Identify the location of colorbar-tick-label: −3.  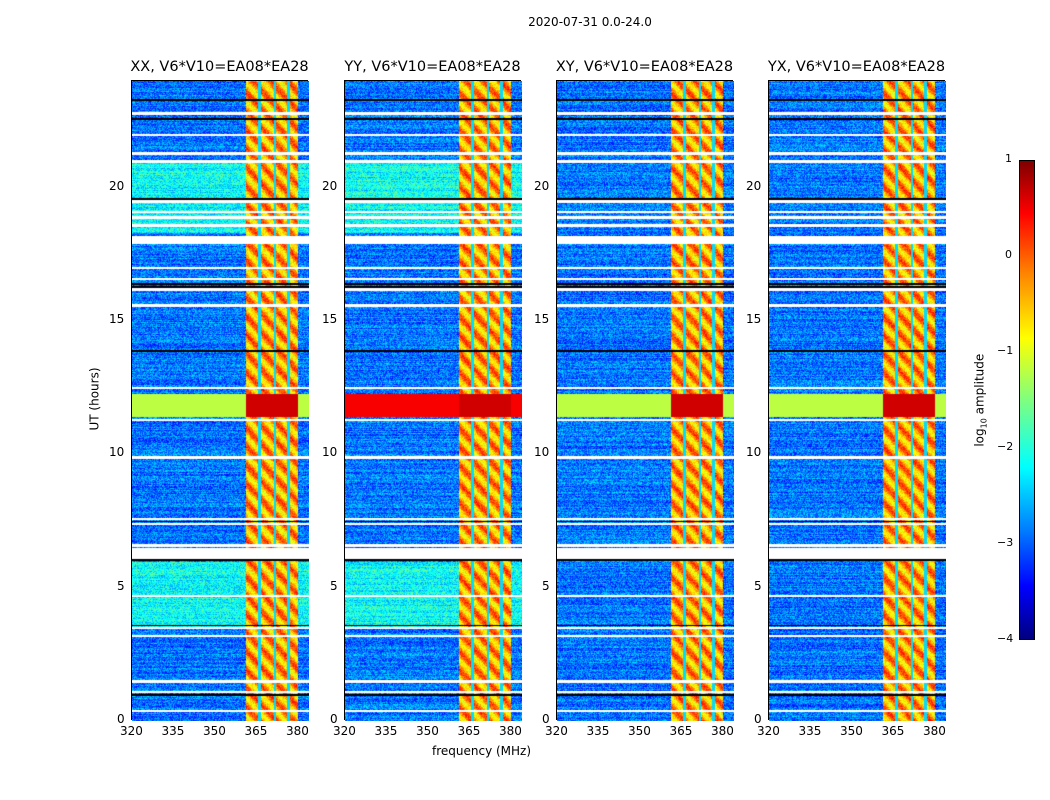
(1005, 542).